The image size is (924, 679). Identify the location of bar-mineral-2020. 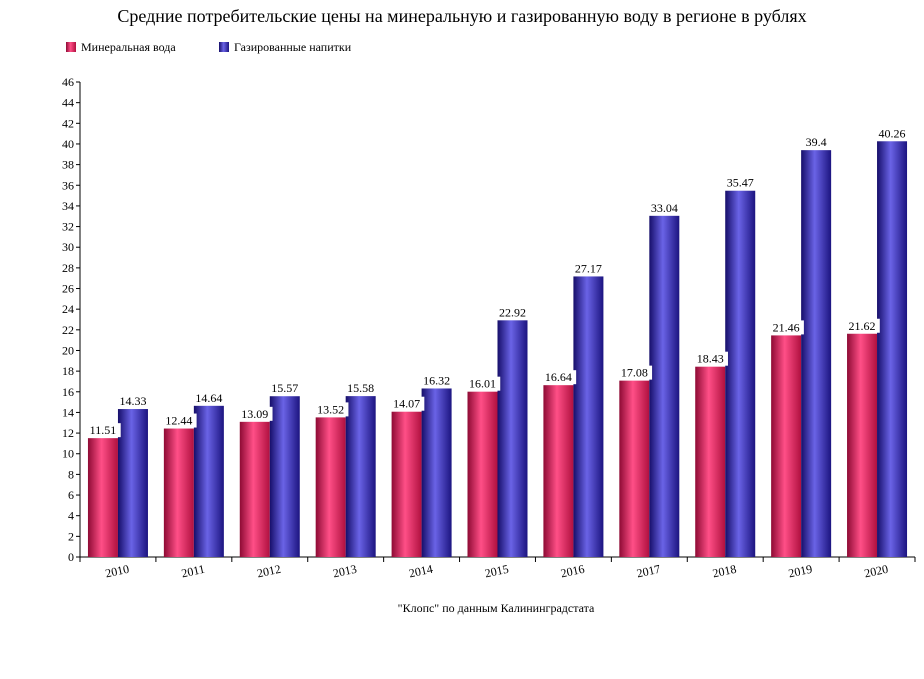
(862, 445).